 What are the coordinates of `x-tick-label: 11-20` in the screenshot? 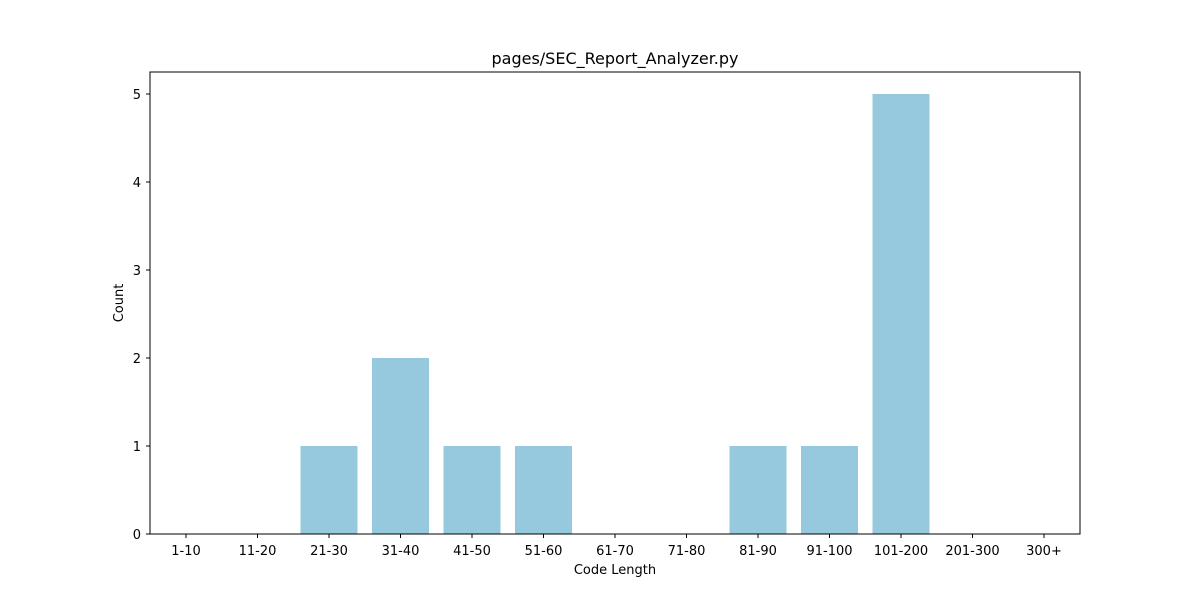 It's located at (258, 551).